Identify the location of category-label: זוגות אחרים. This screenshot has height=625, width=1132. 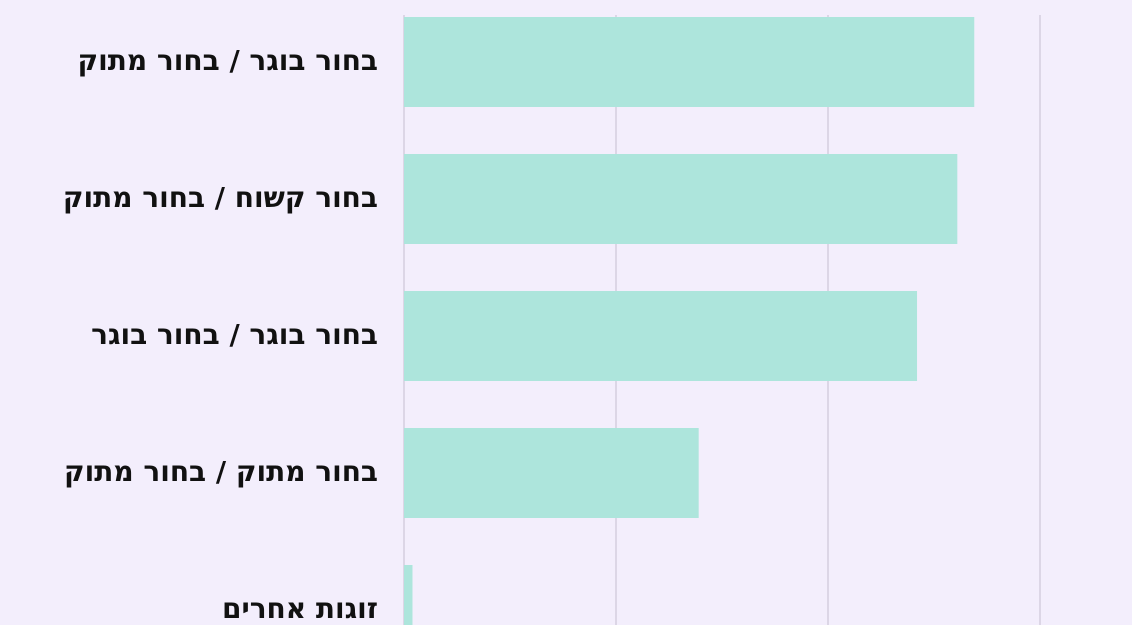
(300, 608).